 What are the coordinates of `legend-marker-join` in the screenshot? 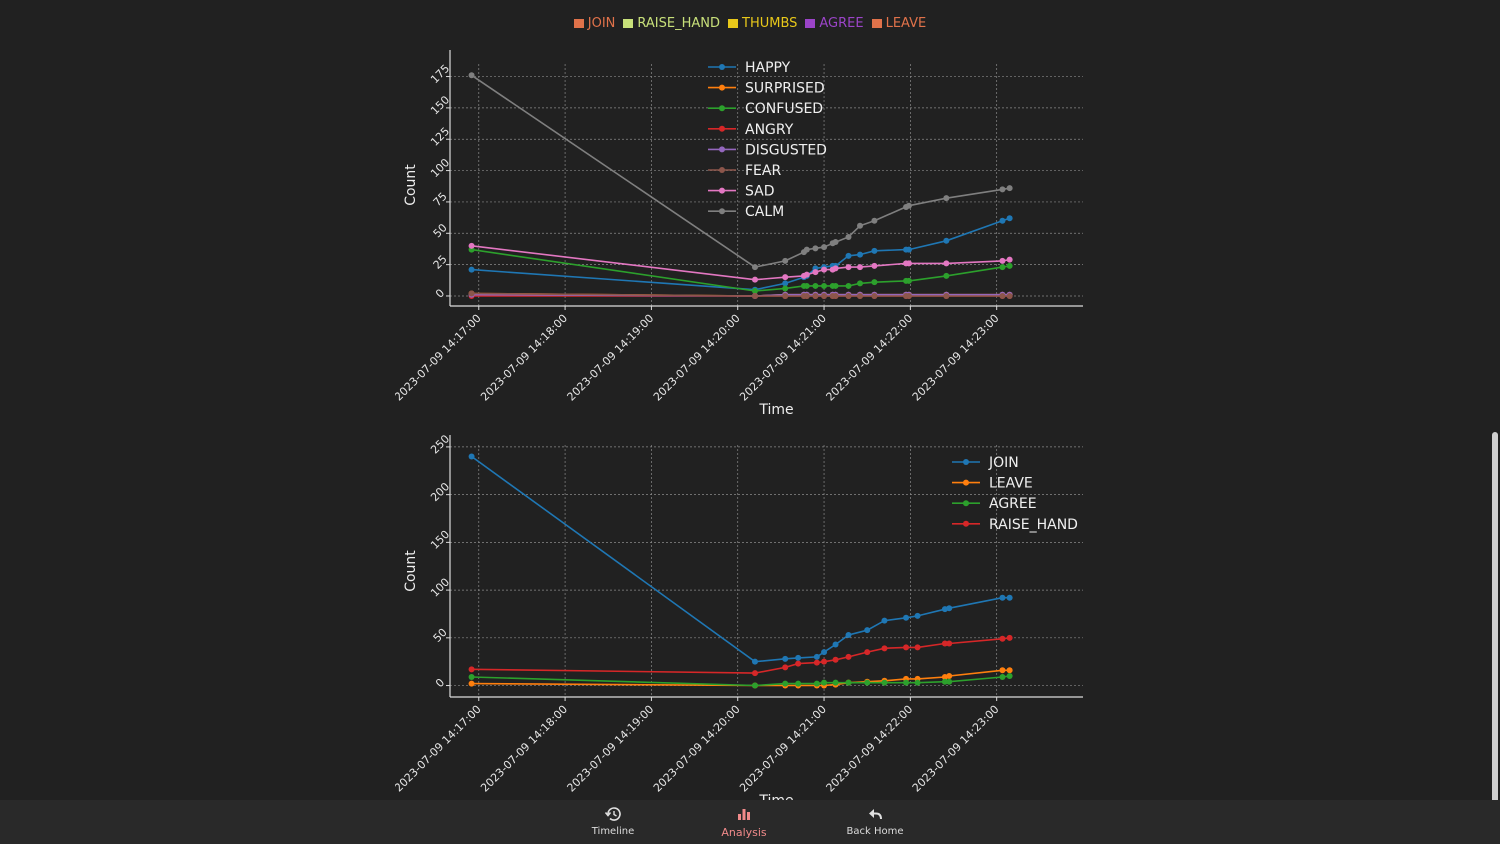 It's located at (966, 462).